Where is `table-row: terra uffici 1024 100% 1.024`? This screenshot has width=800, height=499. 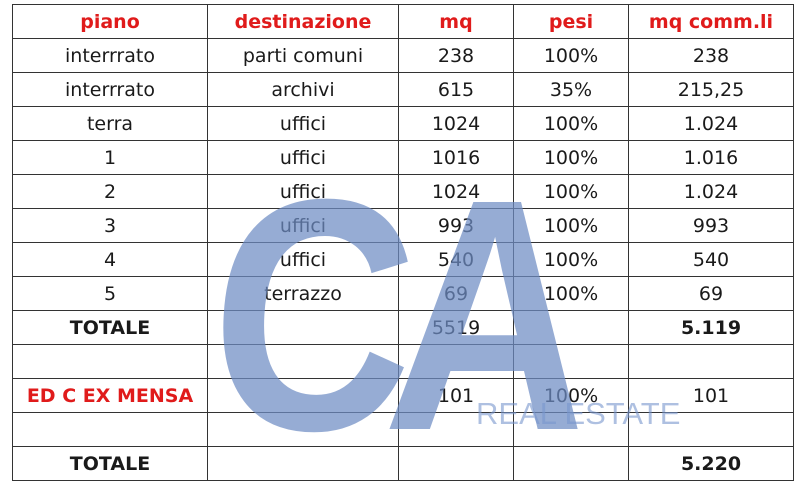 table-row: terra uffici 1024 100% 1.024 is located at coordinates (403, 123).